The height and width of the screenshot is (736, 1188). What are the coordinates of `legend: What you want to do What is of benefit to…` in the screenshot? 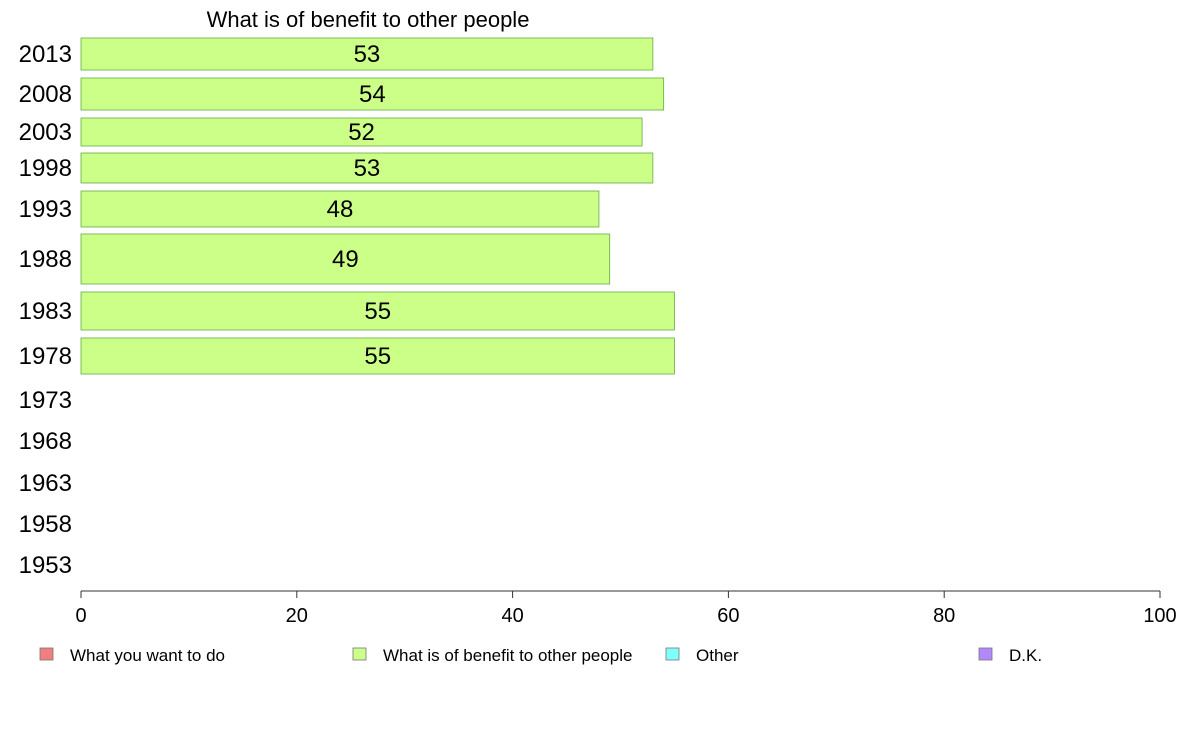 It's located at (540, 655).